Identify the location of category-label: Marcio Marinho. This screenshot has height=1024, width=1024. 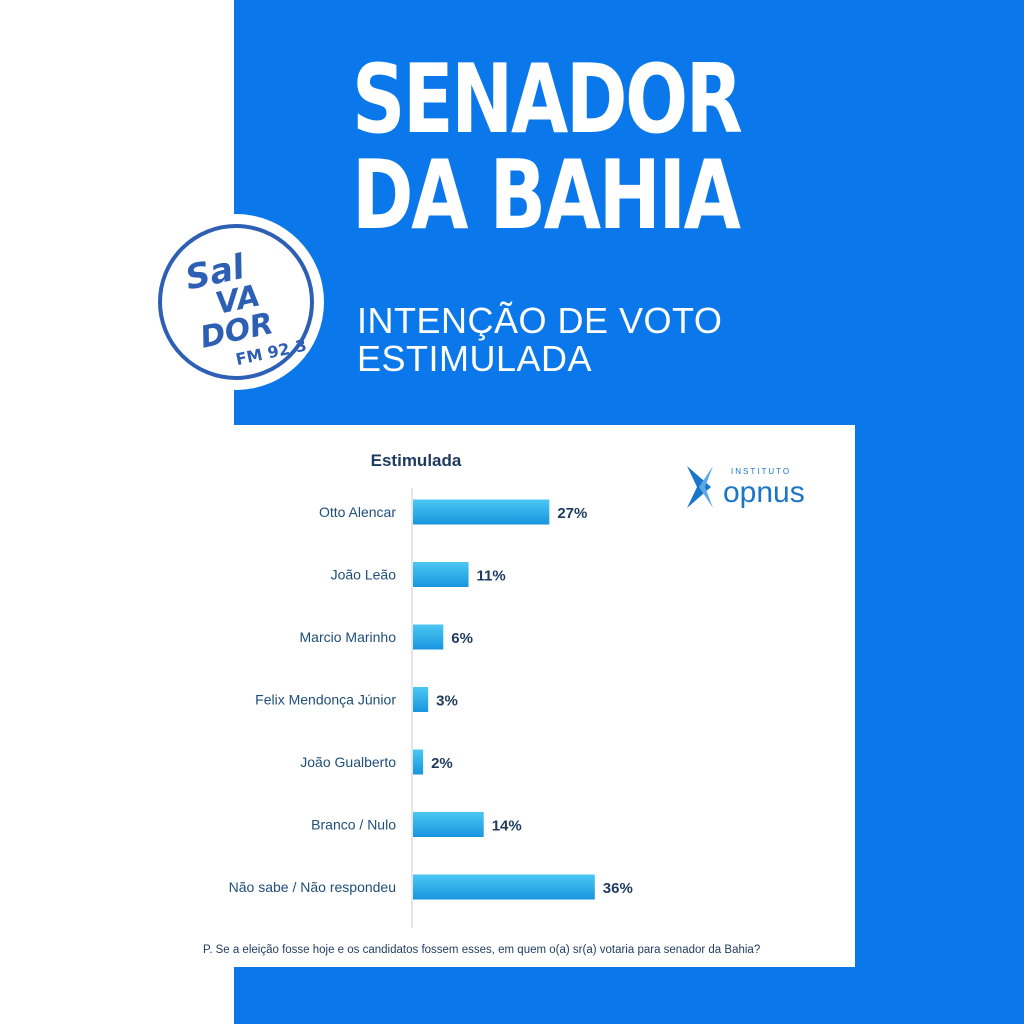
(348, 637).